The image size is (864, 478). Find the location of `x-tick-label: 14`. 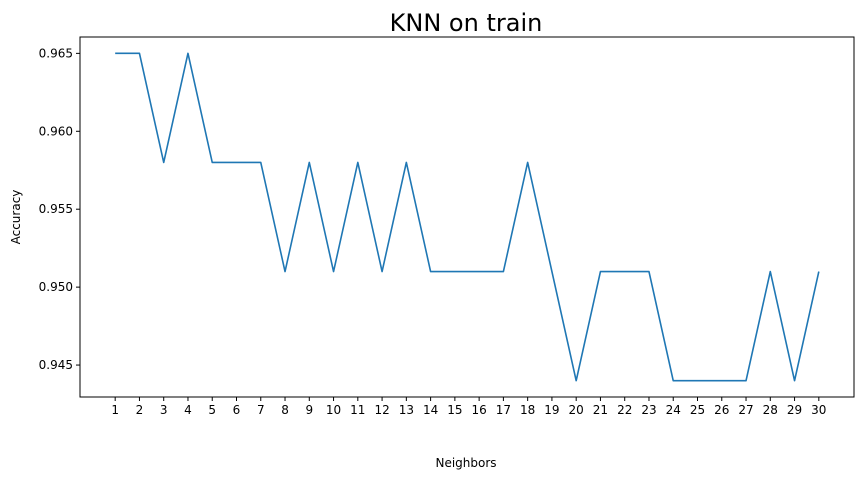

x-tick-label: 14 is located at coordinates (430, 410).